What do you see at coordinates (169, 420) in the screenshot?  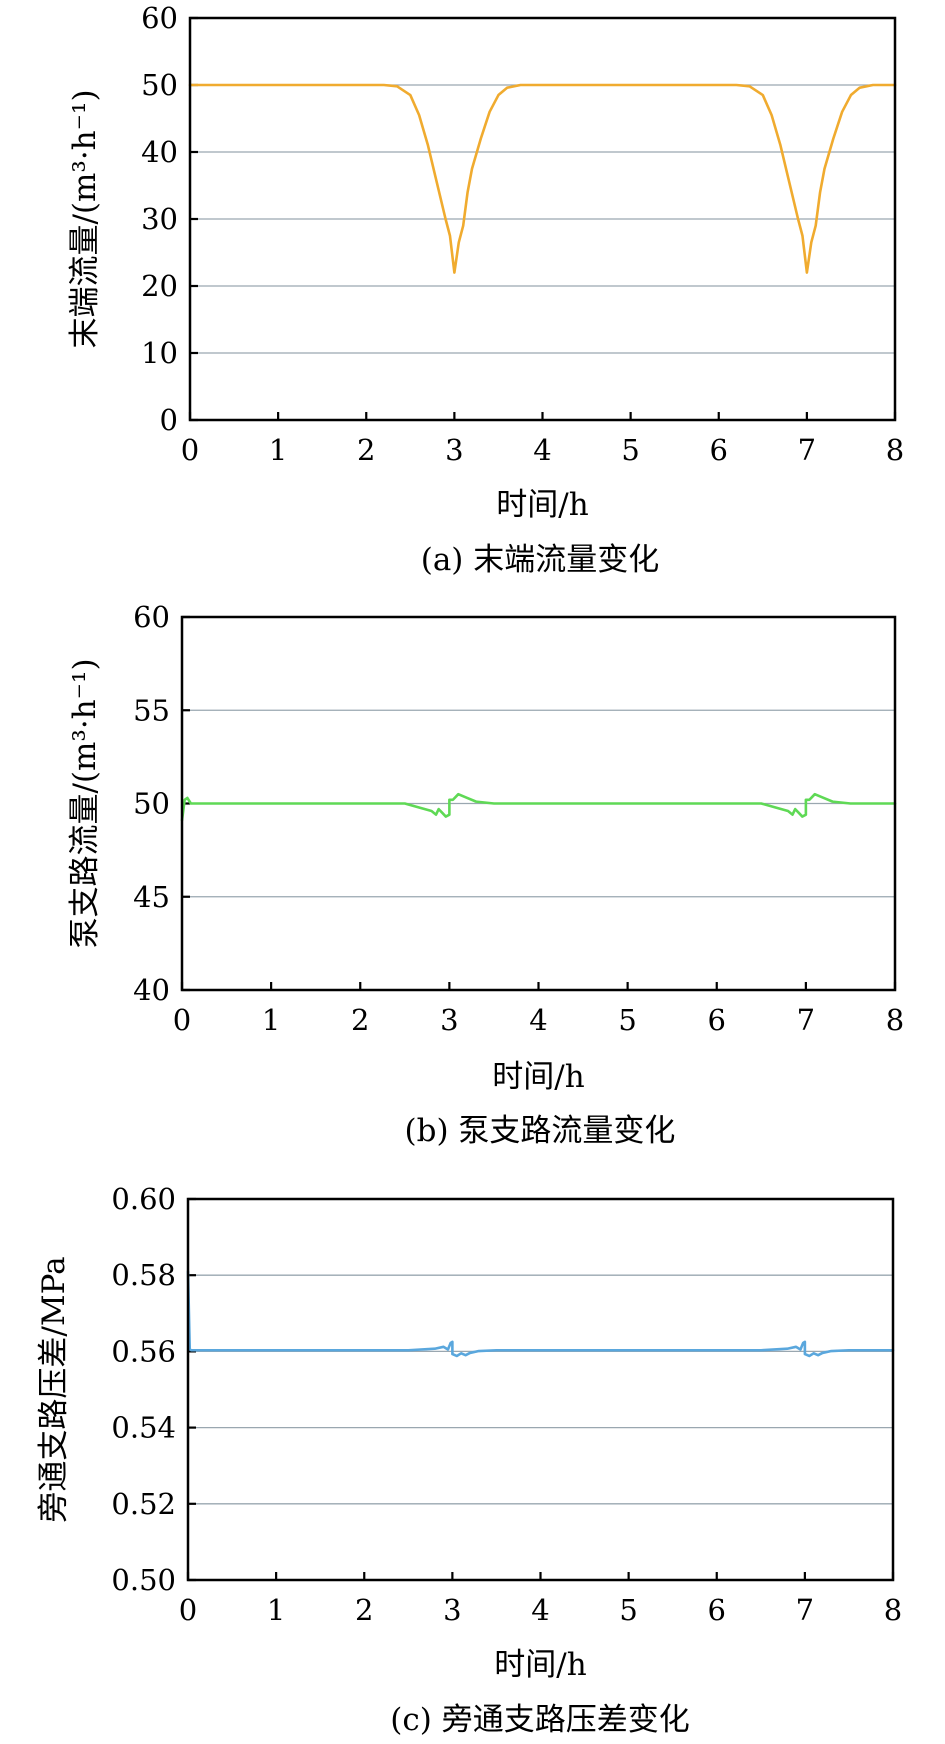 I see `y-tick-label: 0` at bounding box center [169, 420].